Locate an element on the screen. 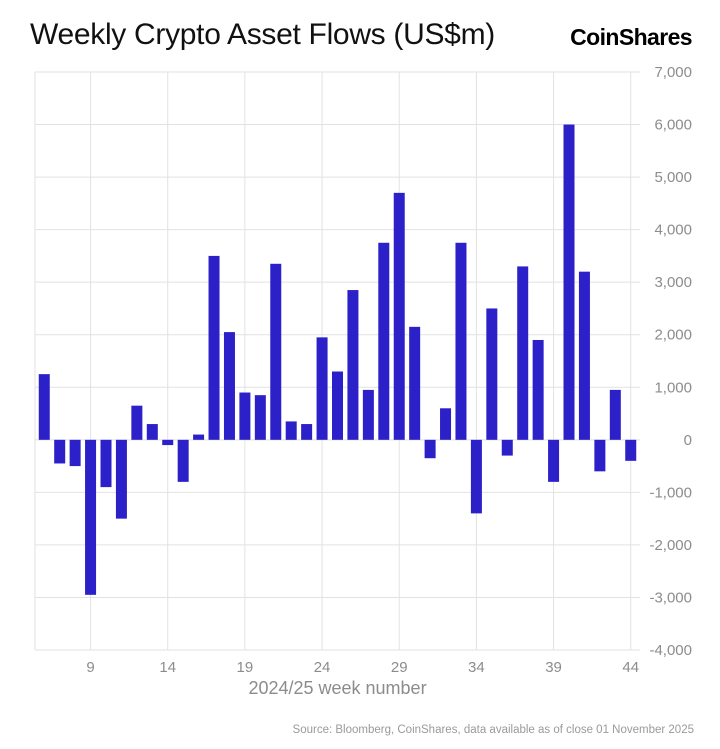 This screenshot has height=749, width=720. x-axis-title: 2024/25 week number is located at coordinates (337, 688).